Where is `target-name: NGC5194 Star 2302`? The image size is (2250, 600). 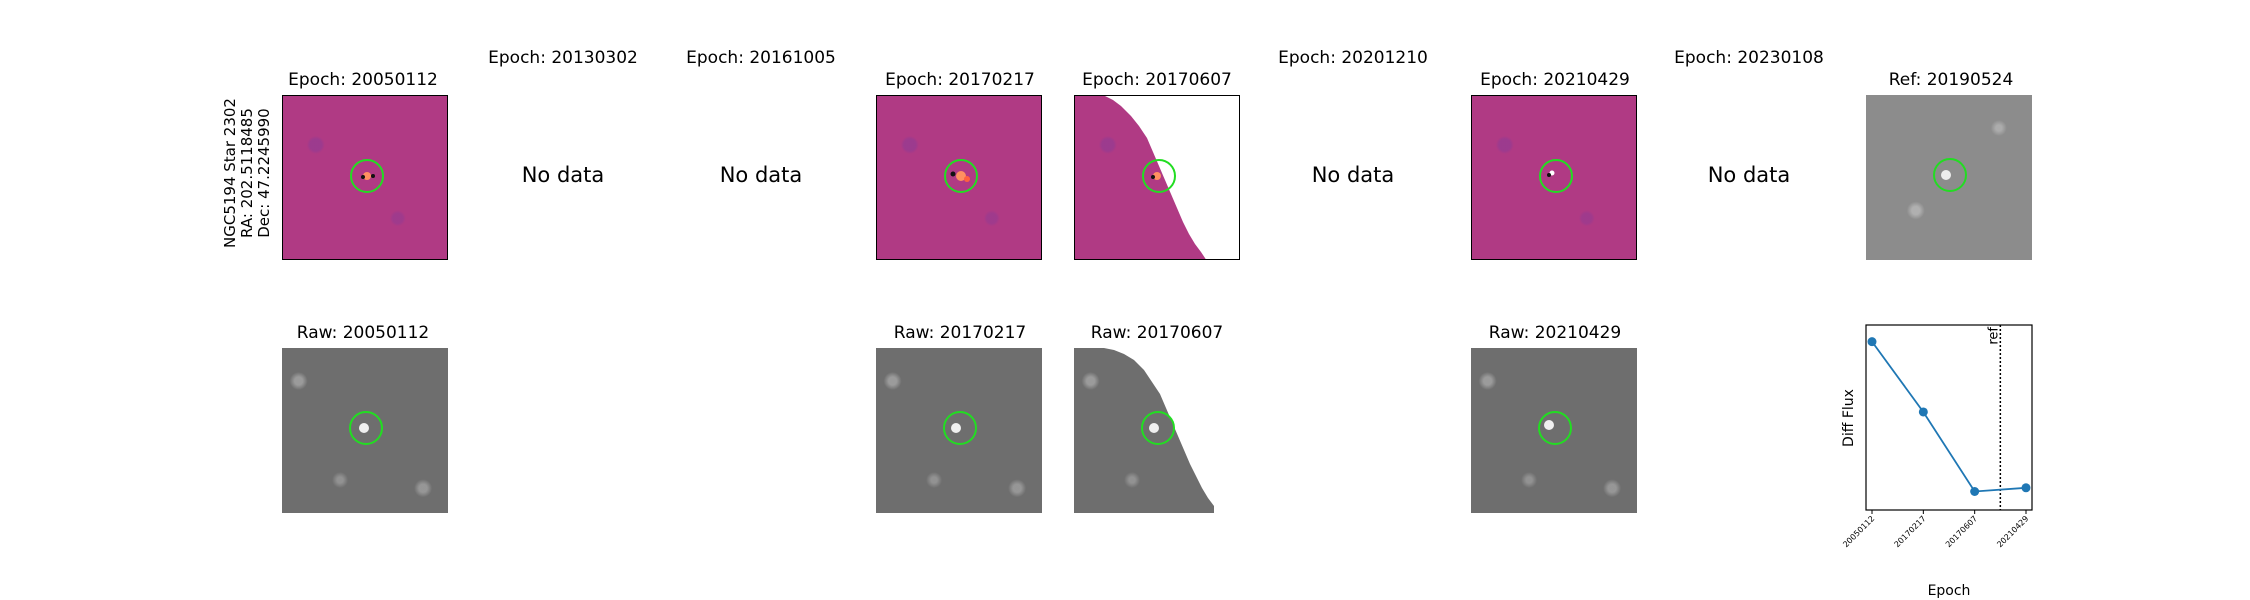
target-name: NGC5194 Star 2302 is located at coordinates (230, 173).